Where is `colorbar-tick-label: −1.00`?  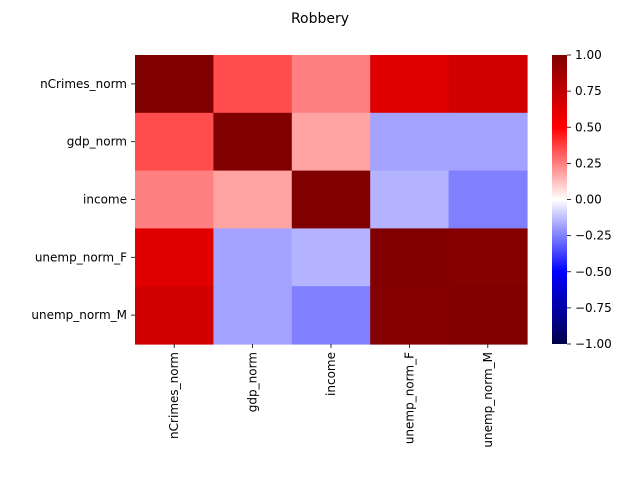 colorbar-tick-label: −1.00 is located at coordinates (593, 344).